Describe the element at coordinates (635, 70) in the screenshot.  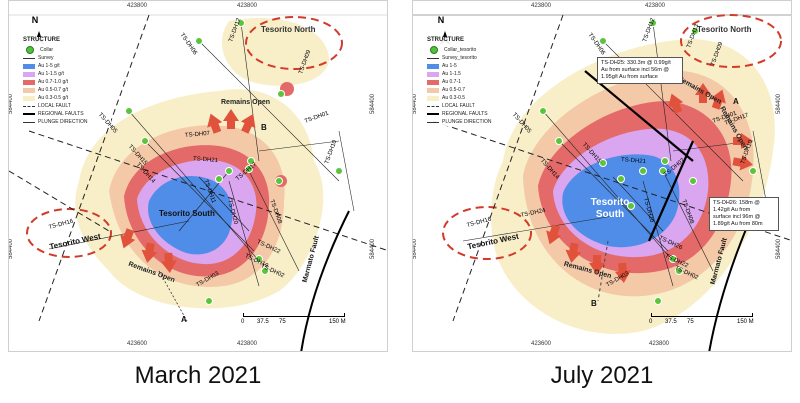
I see `annotation-line: Au from surface incl 56m @` at that location.